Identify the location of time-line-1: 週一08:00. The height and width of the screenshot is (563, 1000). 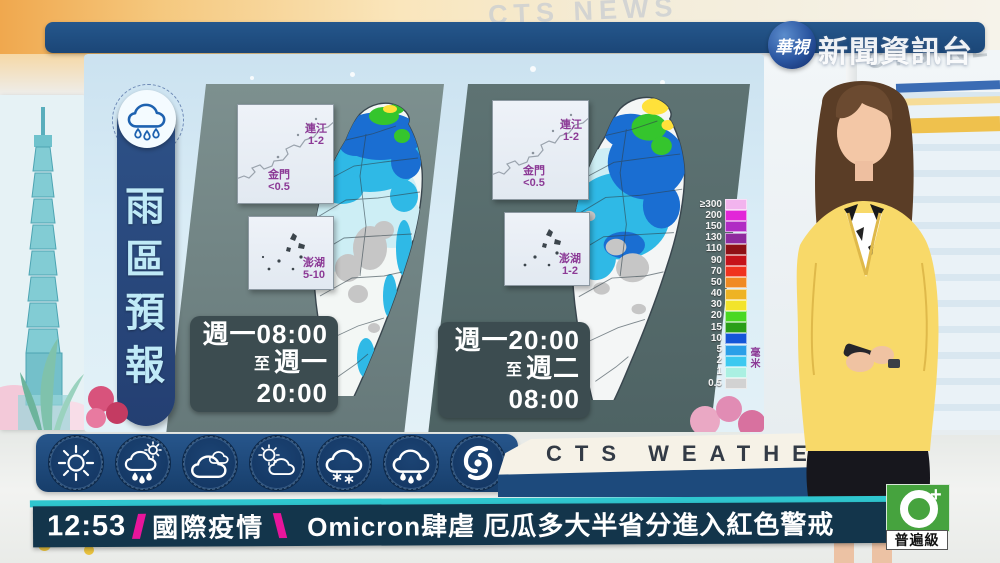
(265, 334).